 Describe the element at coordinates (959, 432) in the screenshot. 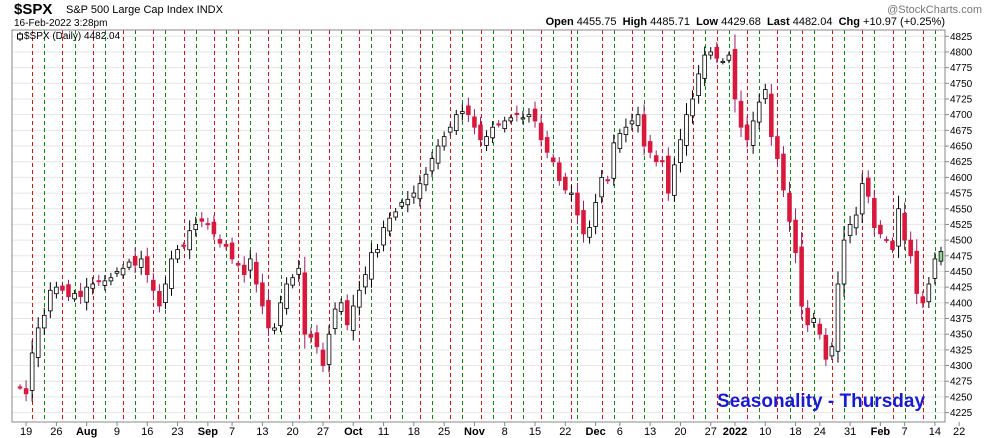

I see `x-tick-label: 22` at that location.